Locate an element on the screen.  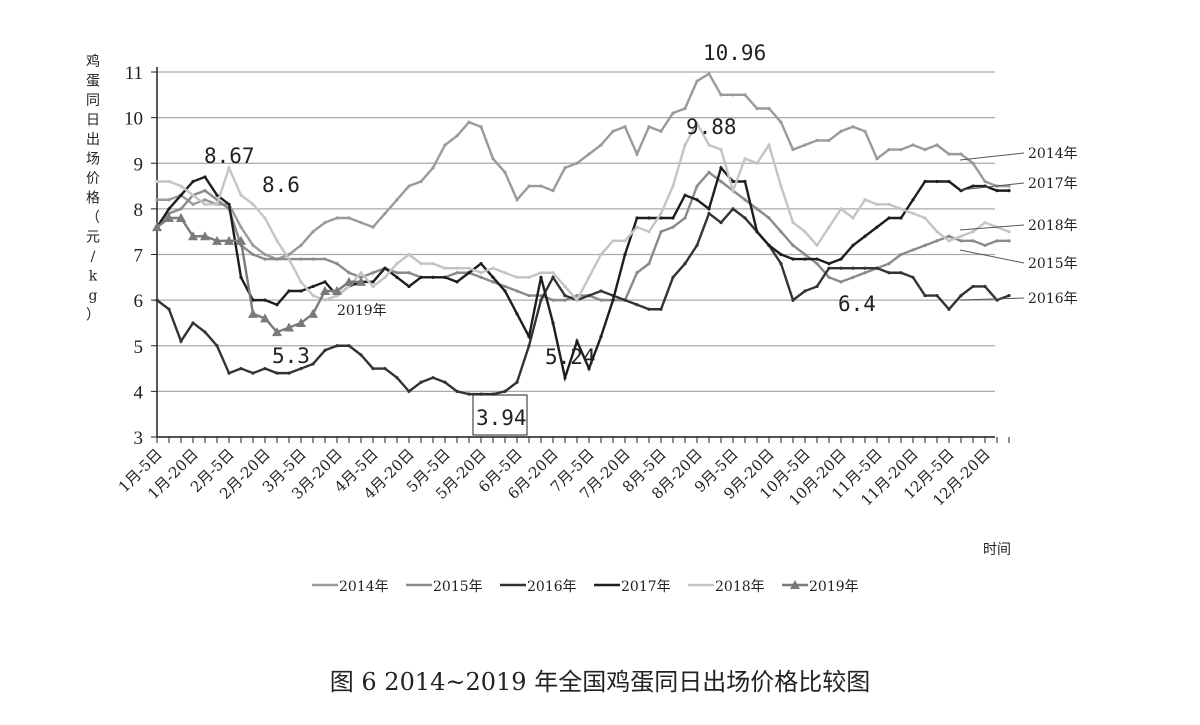
annotation: 9.88 is located at coordinates (711, 127).